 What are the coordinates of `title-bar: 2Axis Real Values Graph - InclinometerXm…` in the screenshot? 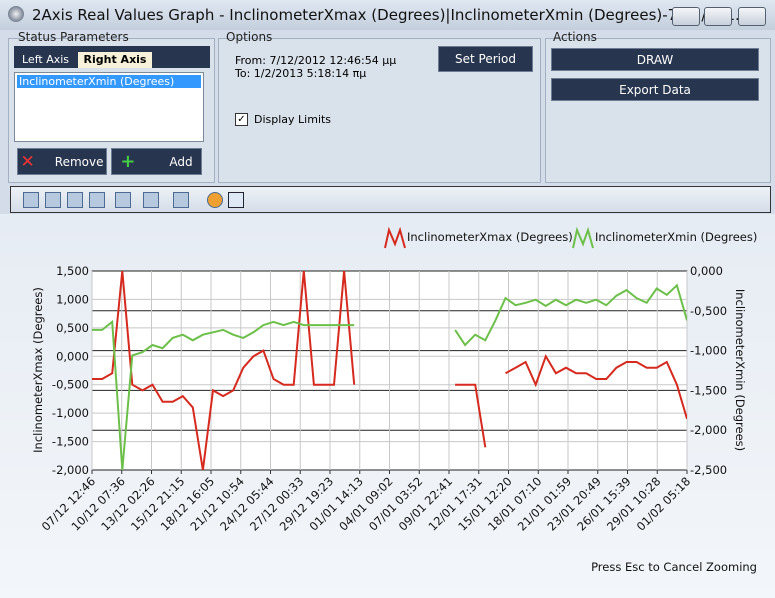 It's located at (387, 15).